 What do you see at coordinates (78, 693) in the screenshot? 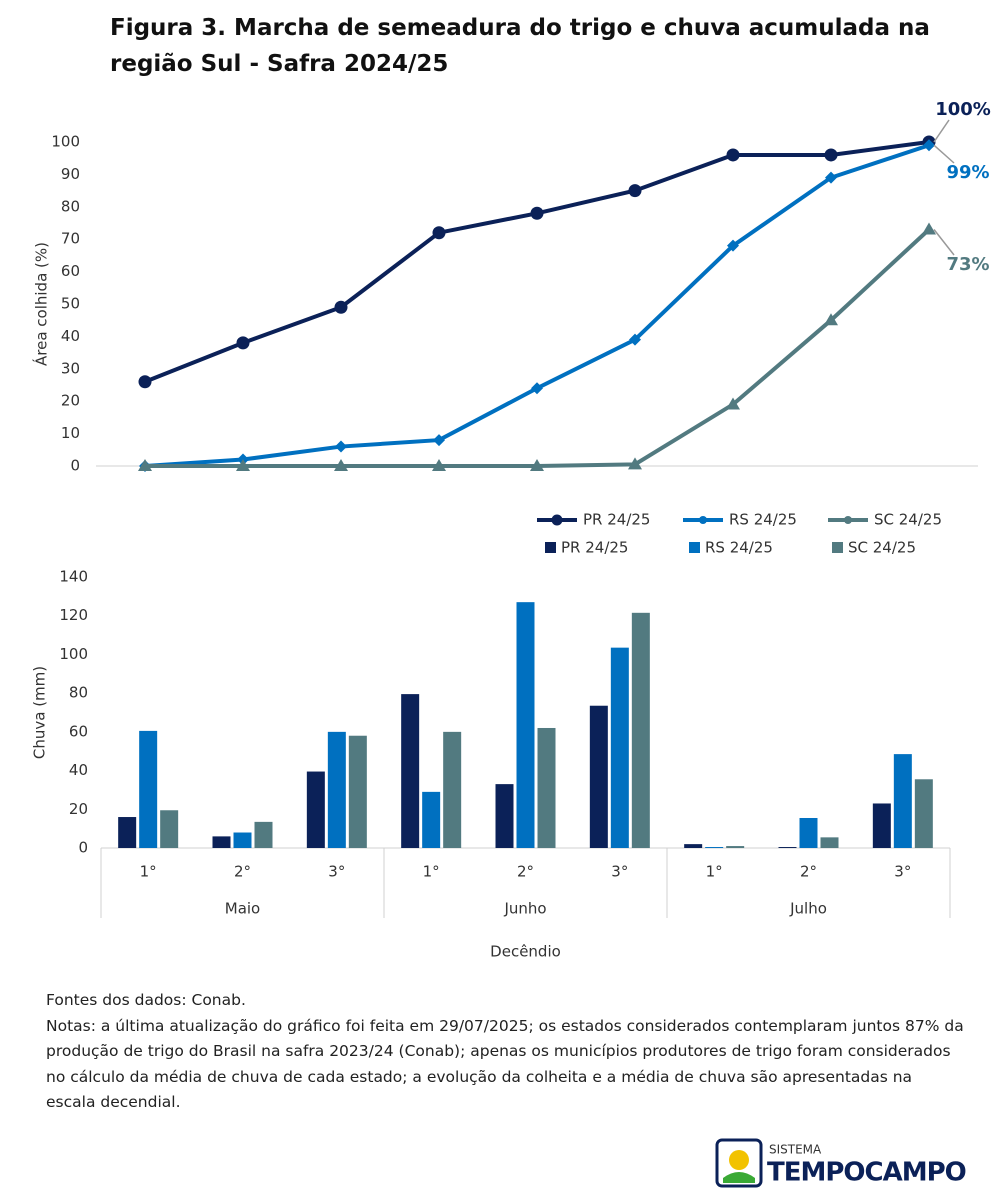
I see `y-tick-label: 80` at bounding box center [78, 693].